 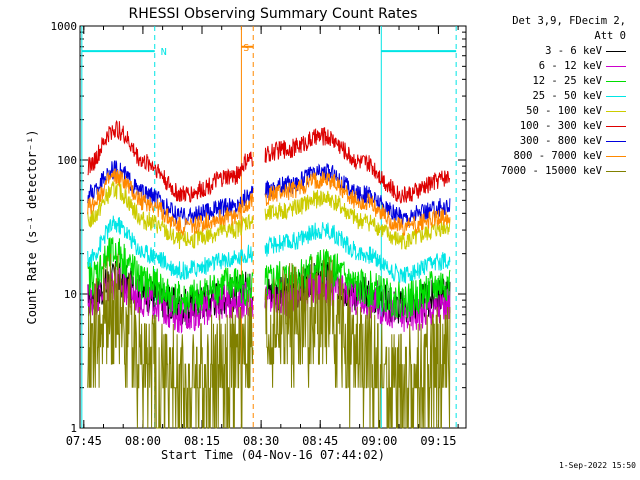 I want to click on x-axis-label: Start Time (04-Nov-16 07:44:02), so click(x=273, y=455).